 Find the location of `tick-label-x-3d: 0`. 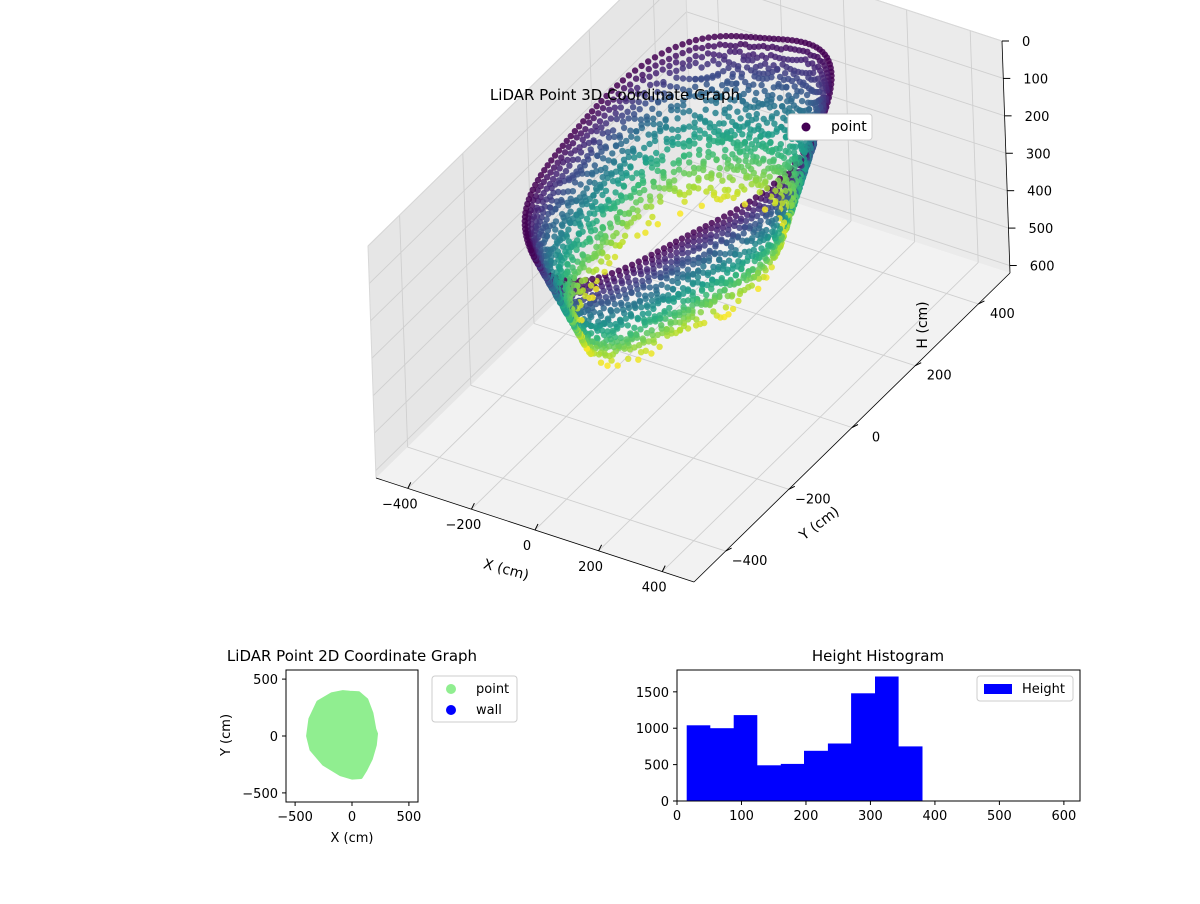

tick-label-x-3d: 0 is located at coordinates (527, 546).